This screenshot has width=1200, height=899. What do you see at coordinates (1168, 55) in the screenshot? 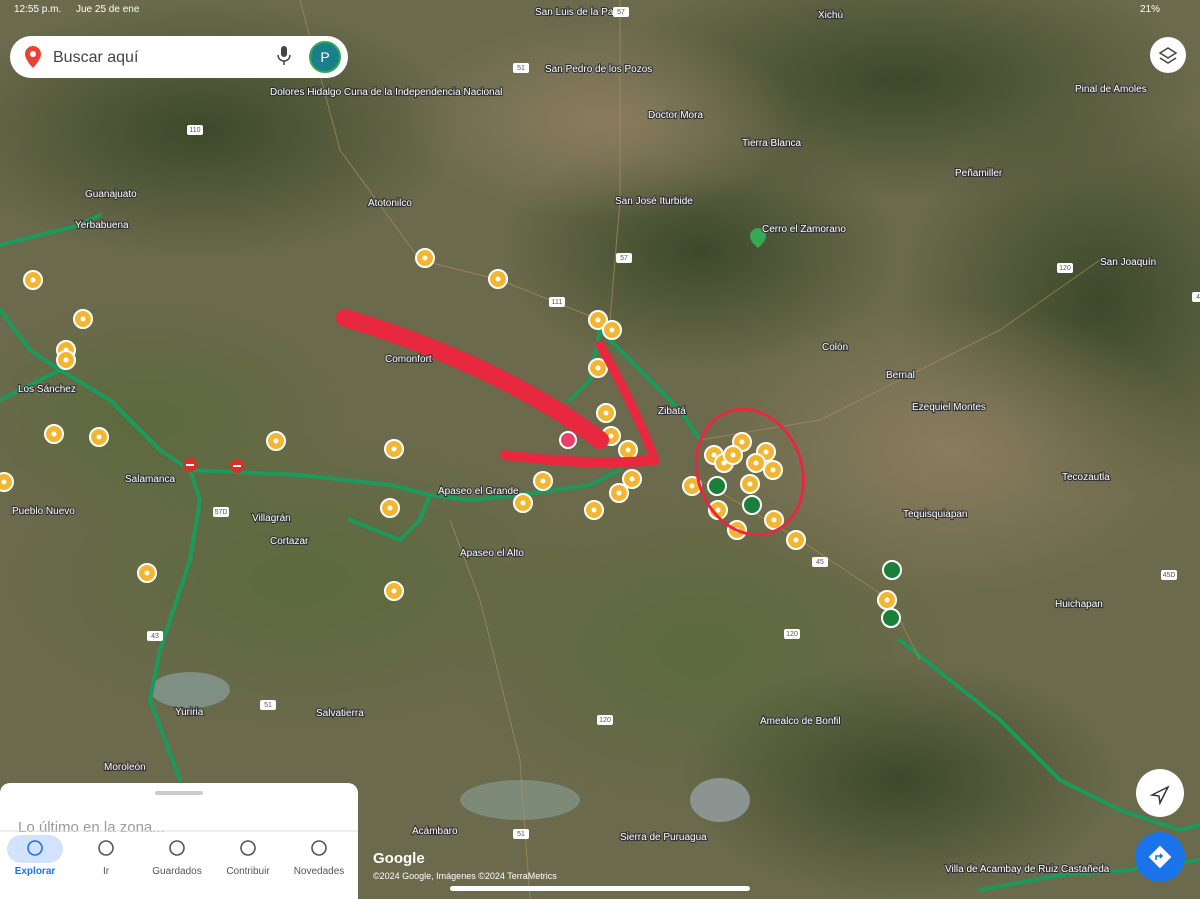
I see `layers-button` at bounding box center [1168, 55].